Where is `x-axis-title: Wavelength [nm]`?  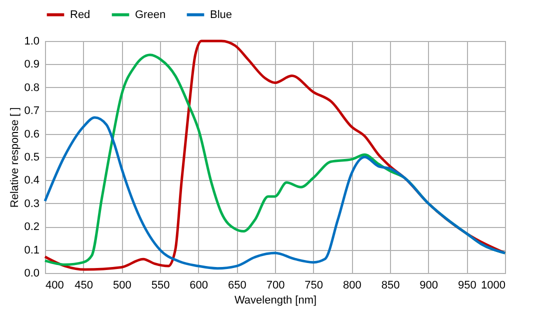
x-axis-title: Wavelength [nm] is located at coordinates (275, 300).